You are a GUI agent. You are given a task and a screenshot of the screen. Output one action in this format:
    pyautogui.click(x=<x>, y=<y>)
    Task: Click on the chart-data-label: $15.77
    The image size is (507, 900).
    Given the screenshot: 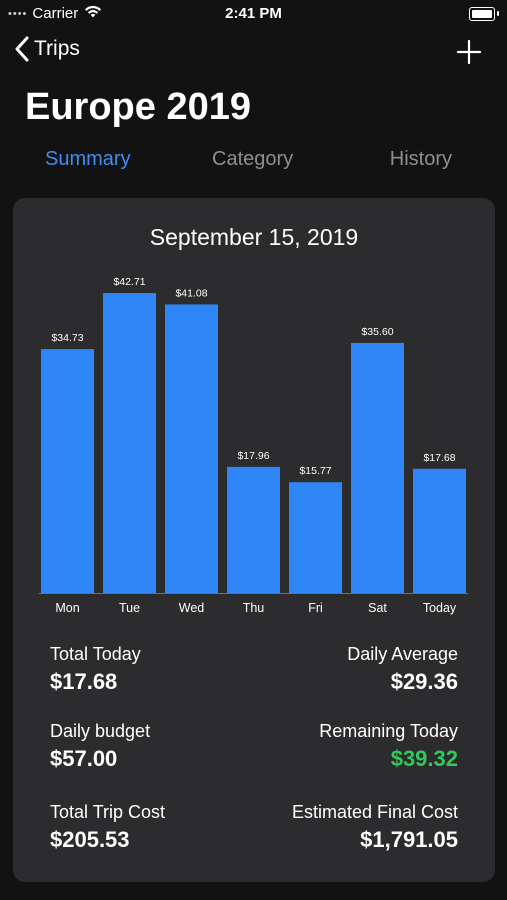 What is the action you would take?
    pyautogui.click(x=315, y=471)
    